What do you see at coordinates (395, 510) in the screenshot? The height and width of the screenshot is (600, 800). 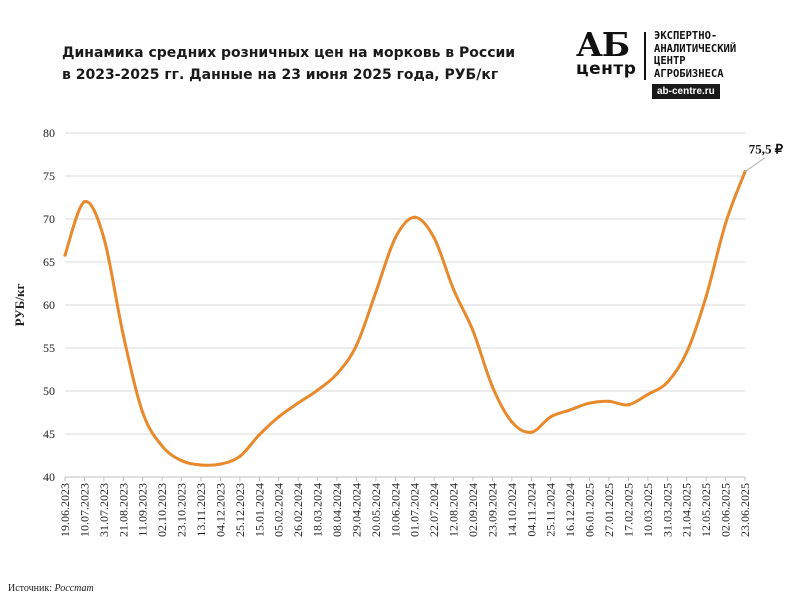 I see `x-tick-label: 10.06.2024` at bounding box center [395, 510].